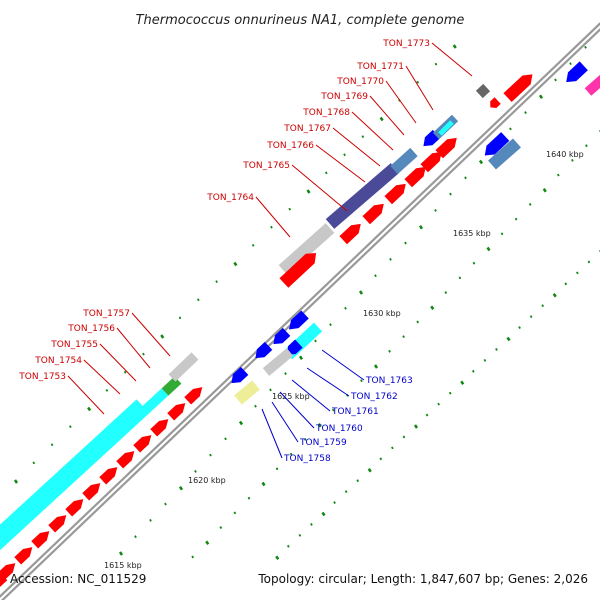 The image size is (600, 600). Describe the element at coordinates (472, 233) in the screenshot. I see `scale-label: 1635 kbp` at that location.